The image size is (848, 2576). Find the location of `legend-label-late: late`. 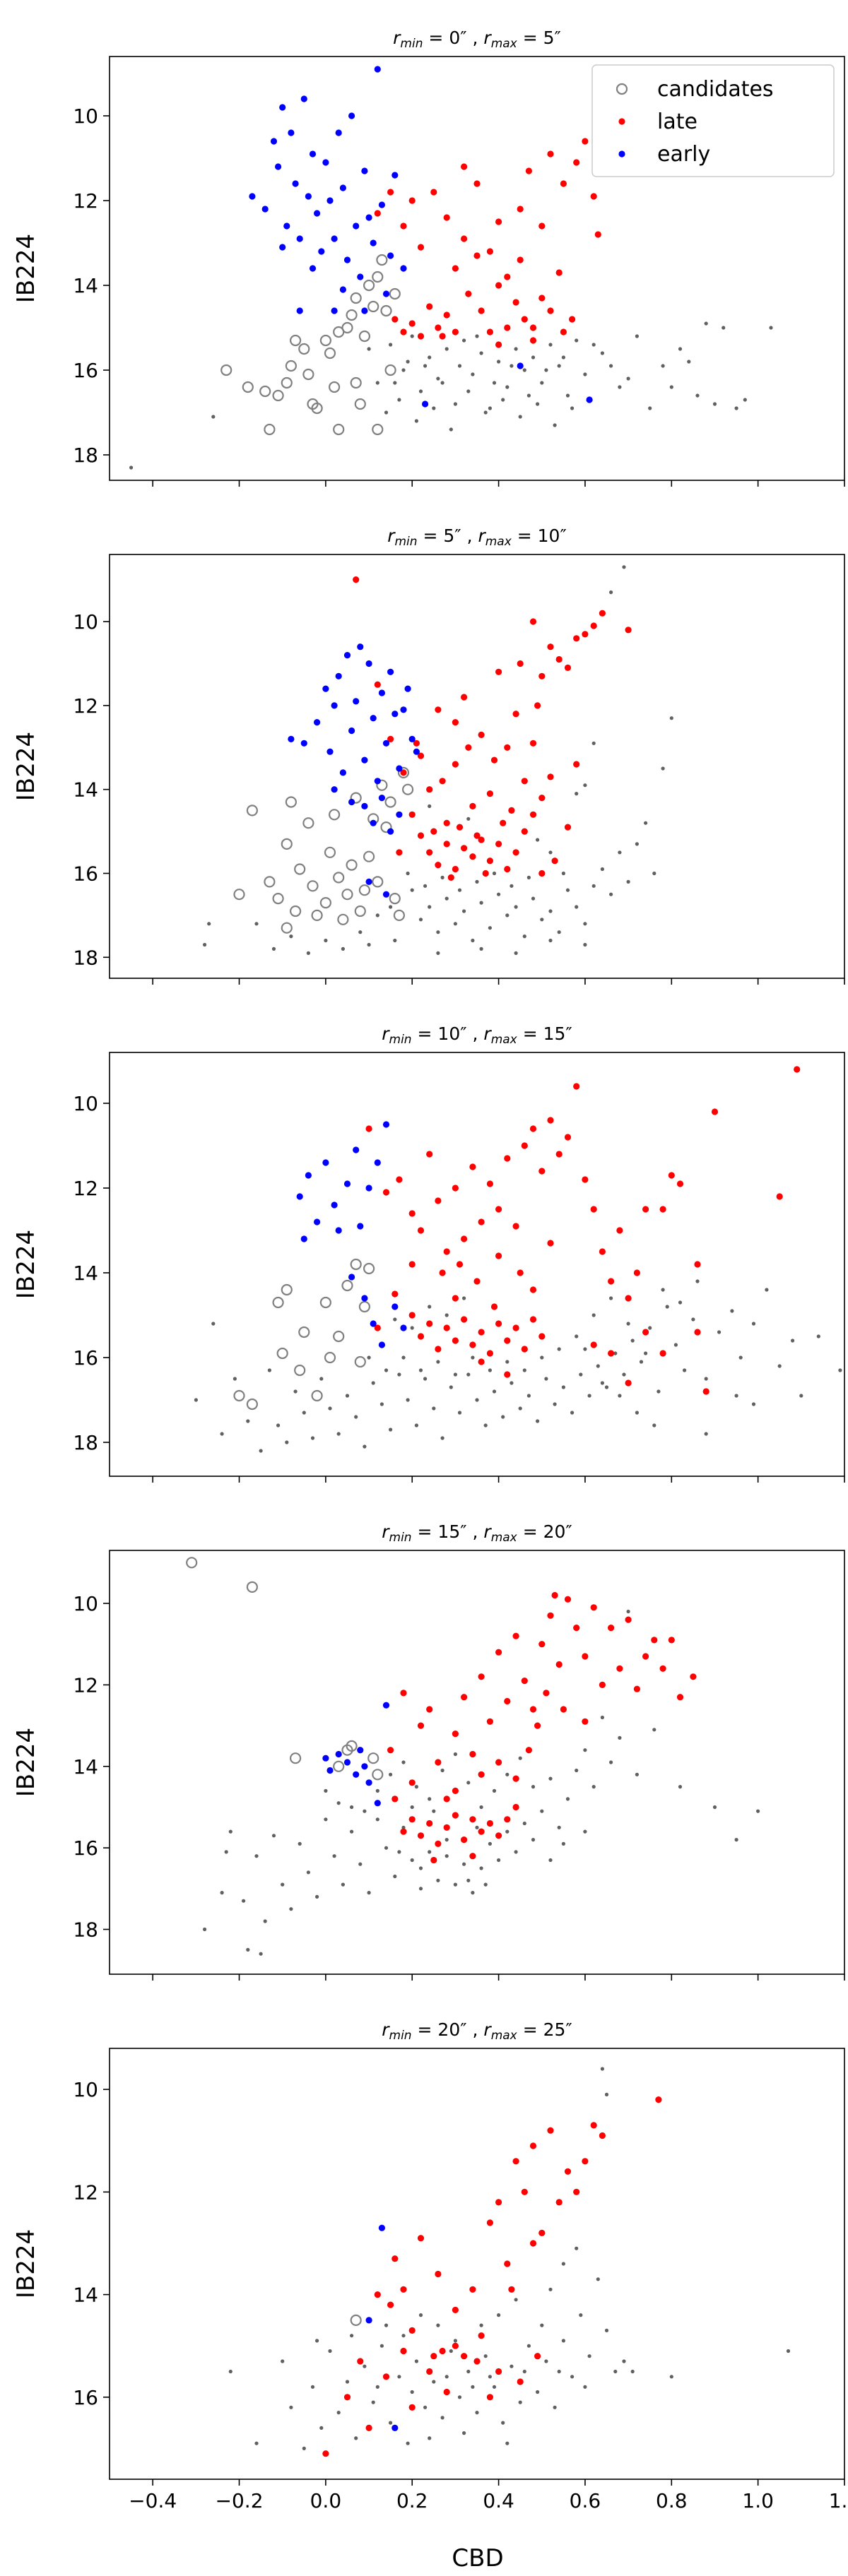

legend-label-late: late is located at coordinates (677, 121).